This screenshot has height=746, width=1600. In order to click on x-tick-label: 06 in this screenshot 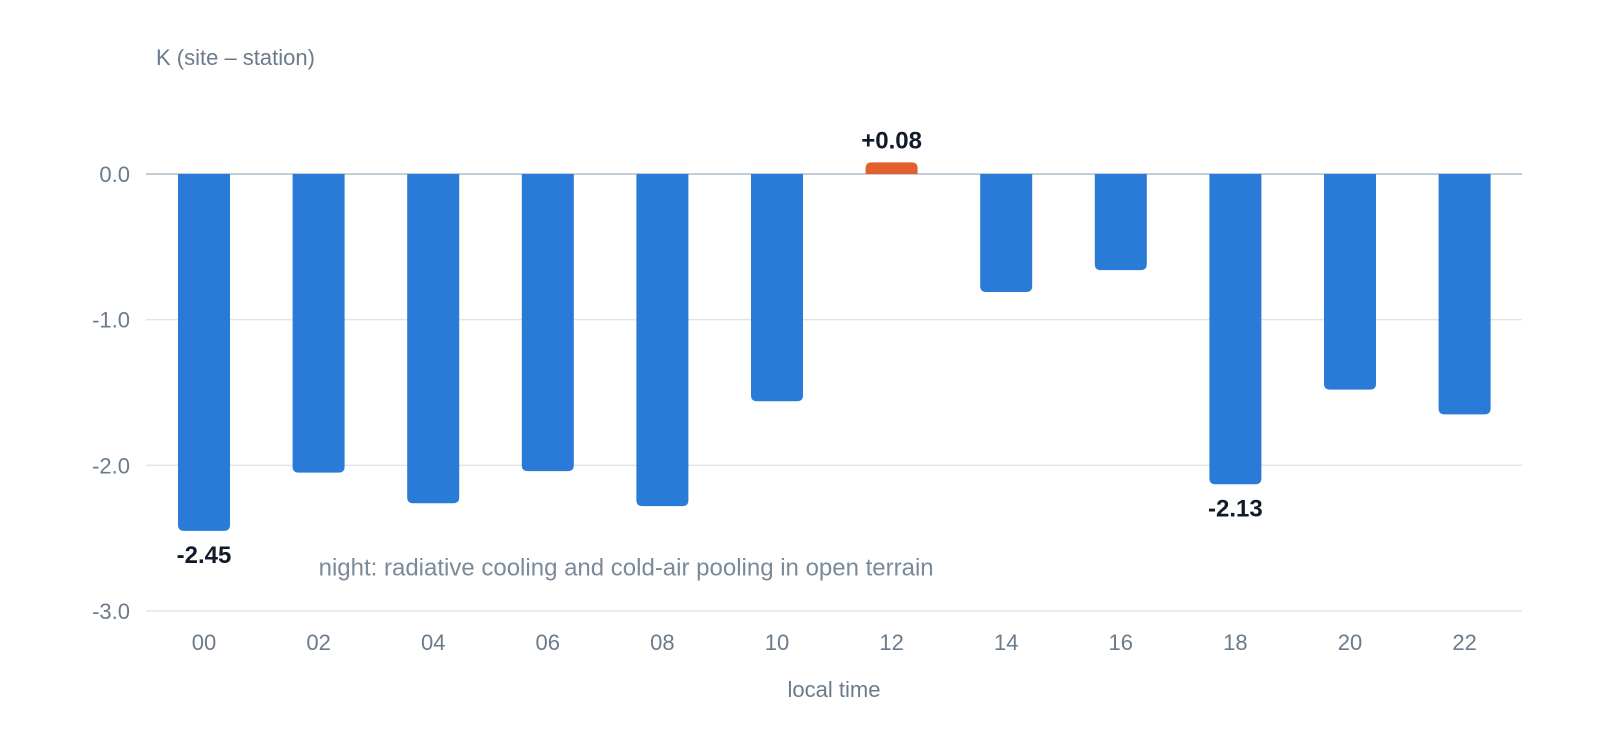, I will do `click(548, 642)`.